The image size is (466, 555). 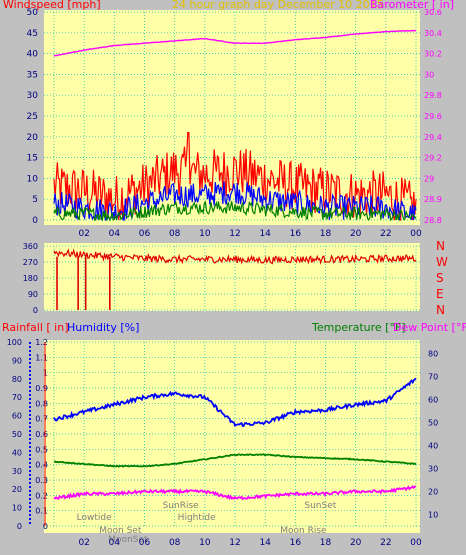 What do you see at coordinates (235, 43) in the screenshot?
I see `series-barometer` at bounding box center [235, 43].